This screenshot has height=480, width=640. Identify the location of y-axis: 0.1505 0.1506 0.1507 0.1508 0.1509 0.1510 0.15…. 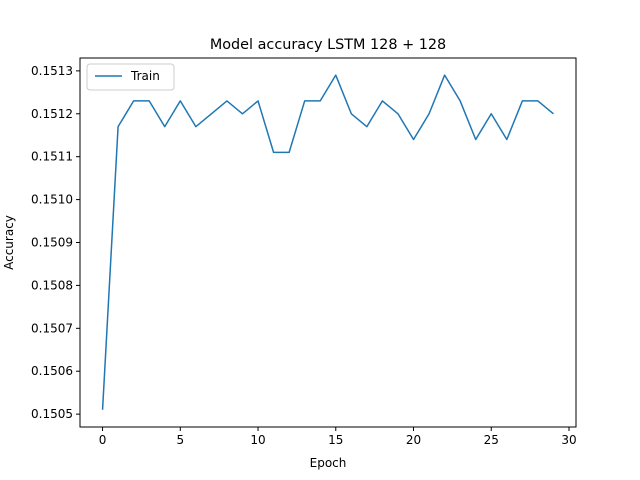
(55, 242).